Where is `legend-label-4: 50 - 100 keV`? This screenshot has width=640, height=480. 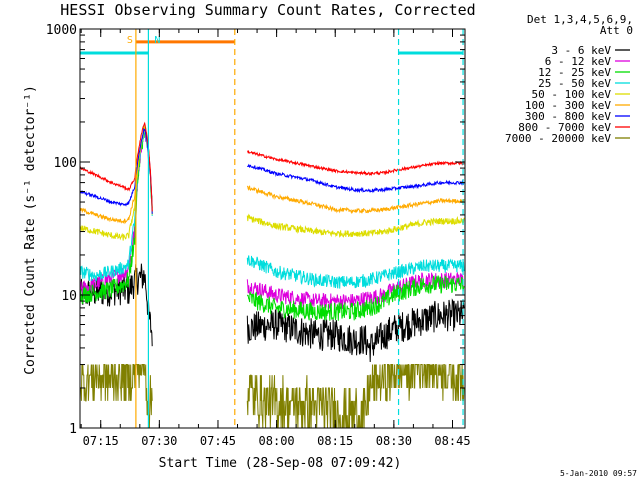 legend-label-4: 50 - 100 keV is located at coordinates (572, 94).